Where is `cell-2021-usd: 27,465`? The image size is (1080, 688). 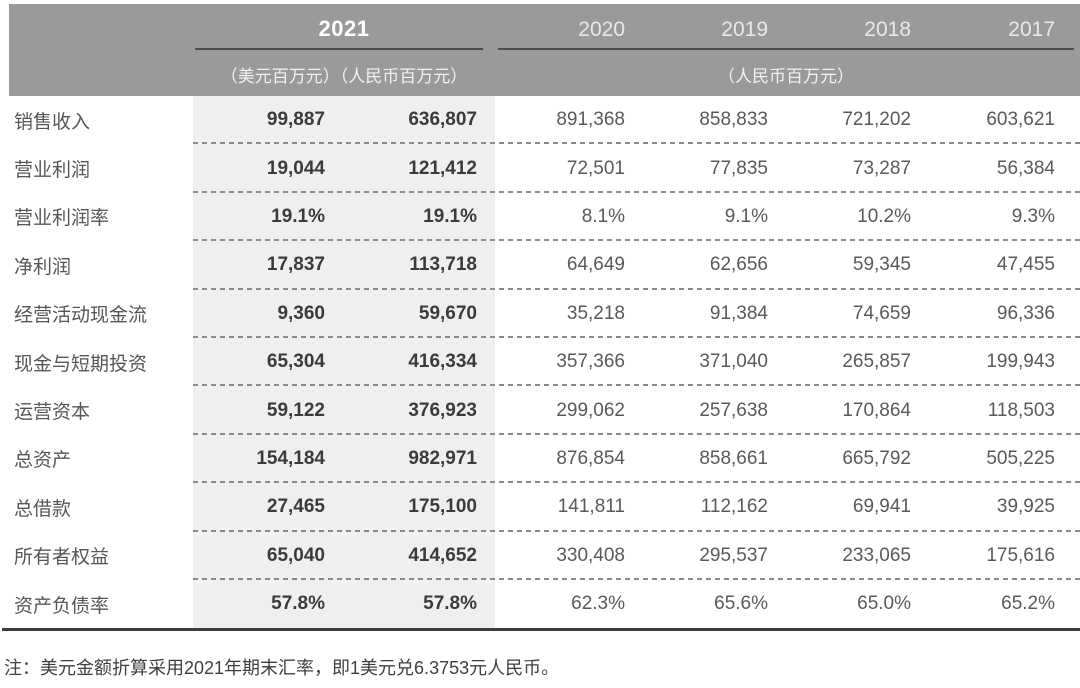 cell-2021-usd: 27,465 is located at coordinates (295, 507).